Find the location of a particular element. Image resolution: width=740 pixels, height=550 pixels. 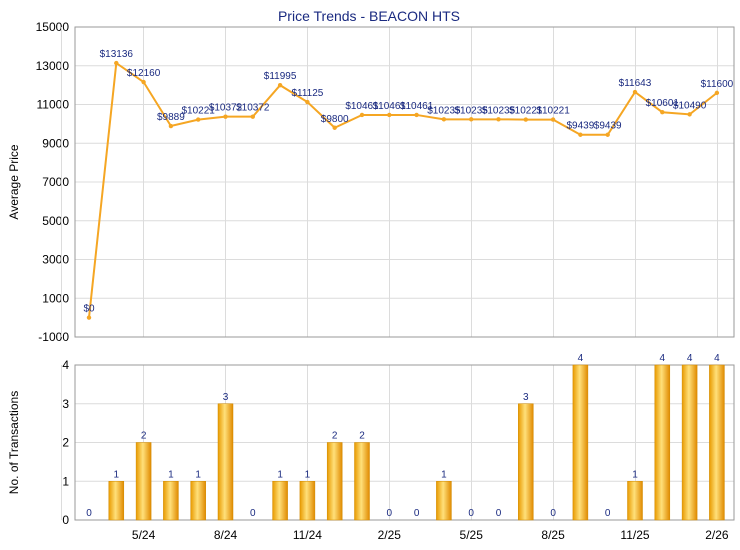

tx-y-tick: 0 is located at coordinates (65, 520).